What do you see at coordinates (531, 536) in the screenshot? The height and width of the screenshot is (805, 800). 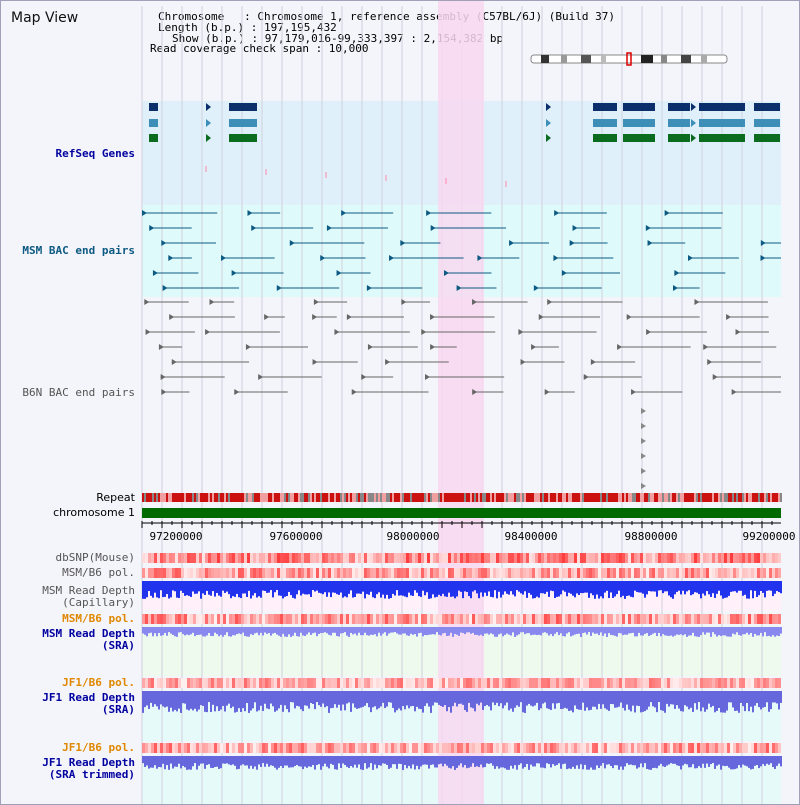 I see `axis-tick-label: 98400000` at bounding box center [531, 536].